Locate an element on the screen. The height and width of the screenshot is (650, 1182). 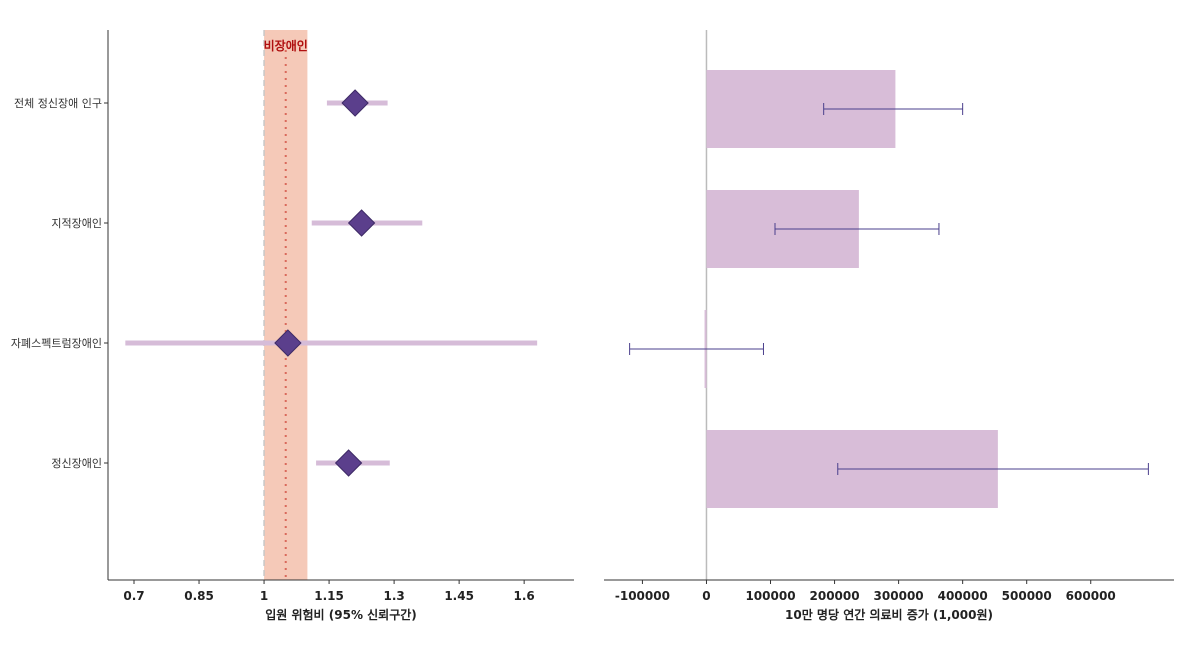
bar-x-tick-label: 400000 is located at coordinates (963, 596).